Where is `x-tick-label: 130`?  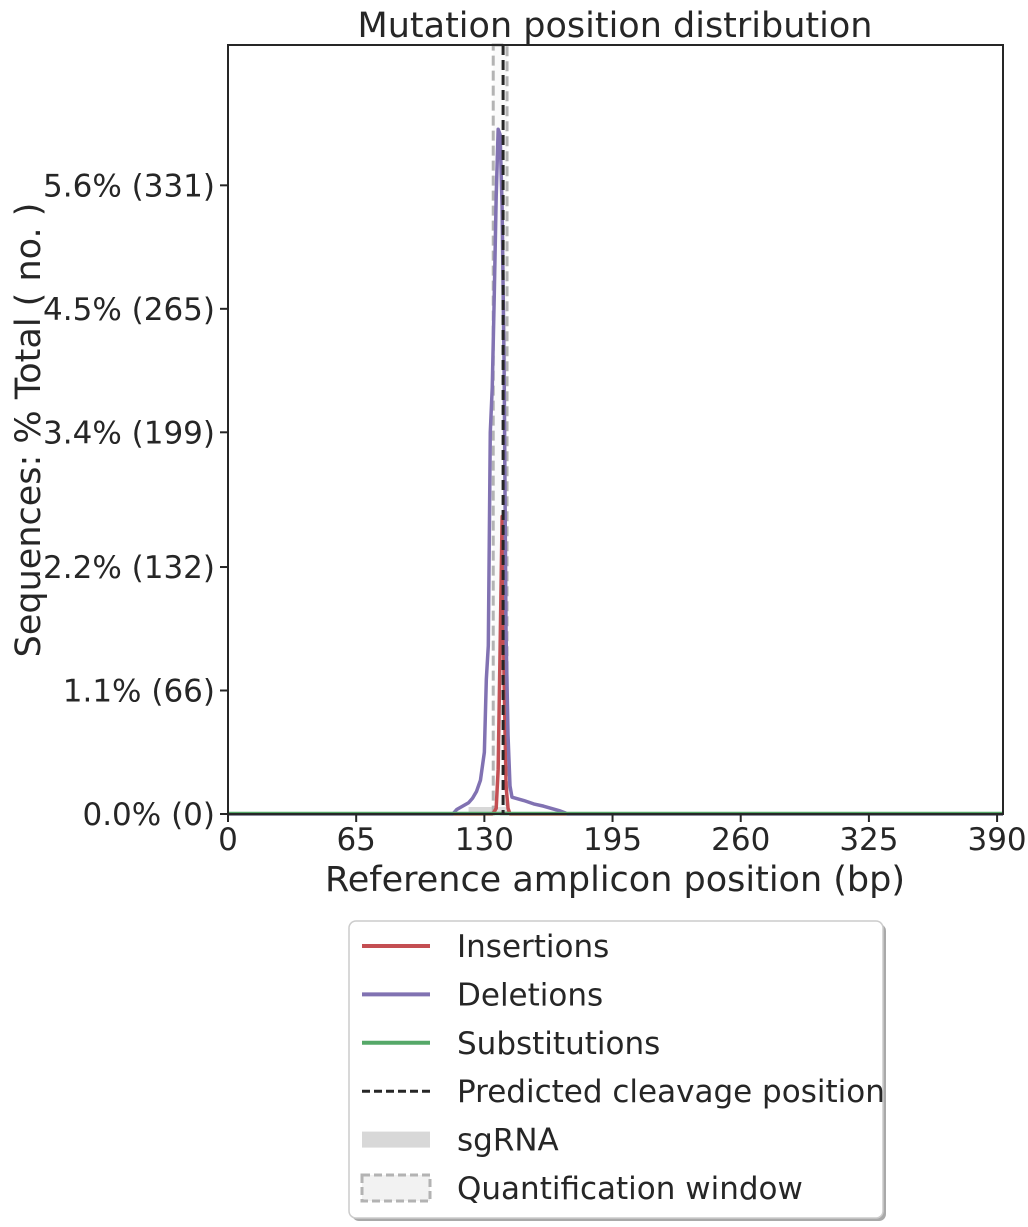
x-tick-label: 130 is located at coordinates (484, 840).